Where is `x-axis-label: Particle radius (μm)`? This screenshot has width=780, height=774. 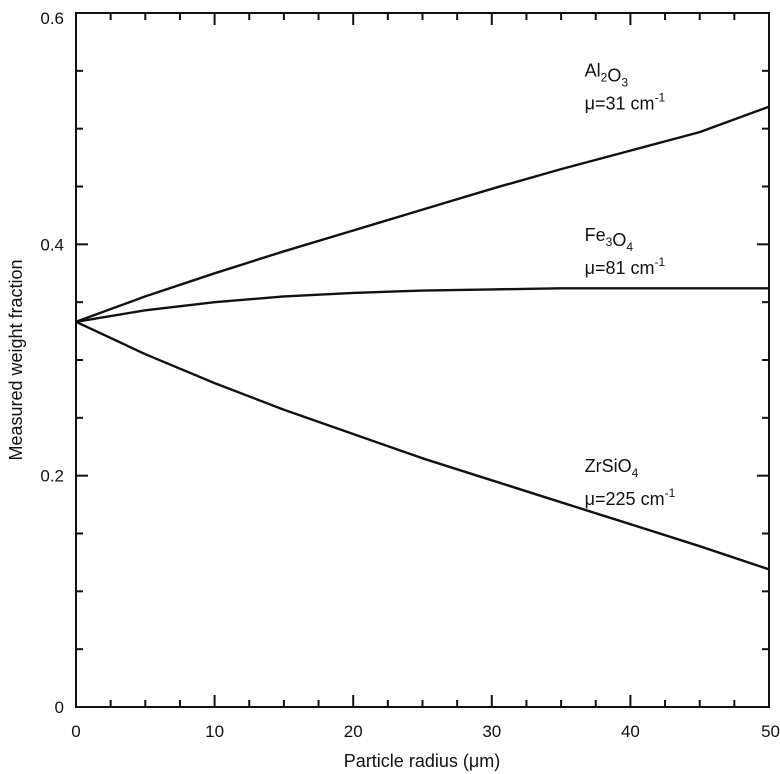
x-axis-label: Particle radius (μm) is located at coordinates (422, 761).